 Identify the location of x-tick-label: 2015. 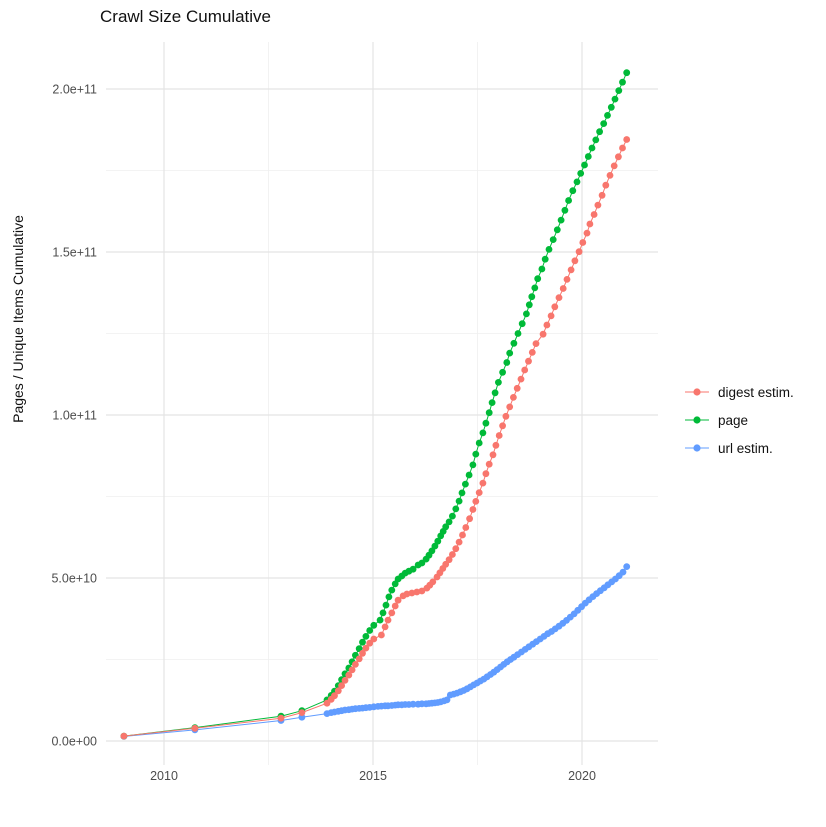
(373, 776).